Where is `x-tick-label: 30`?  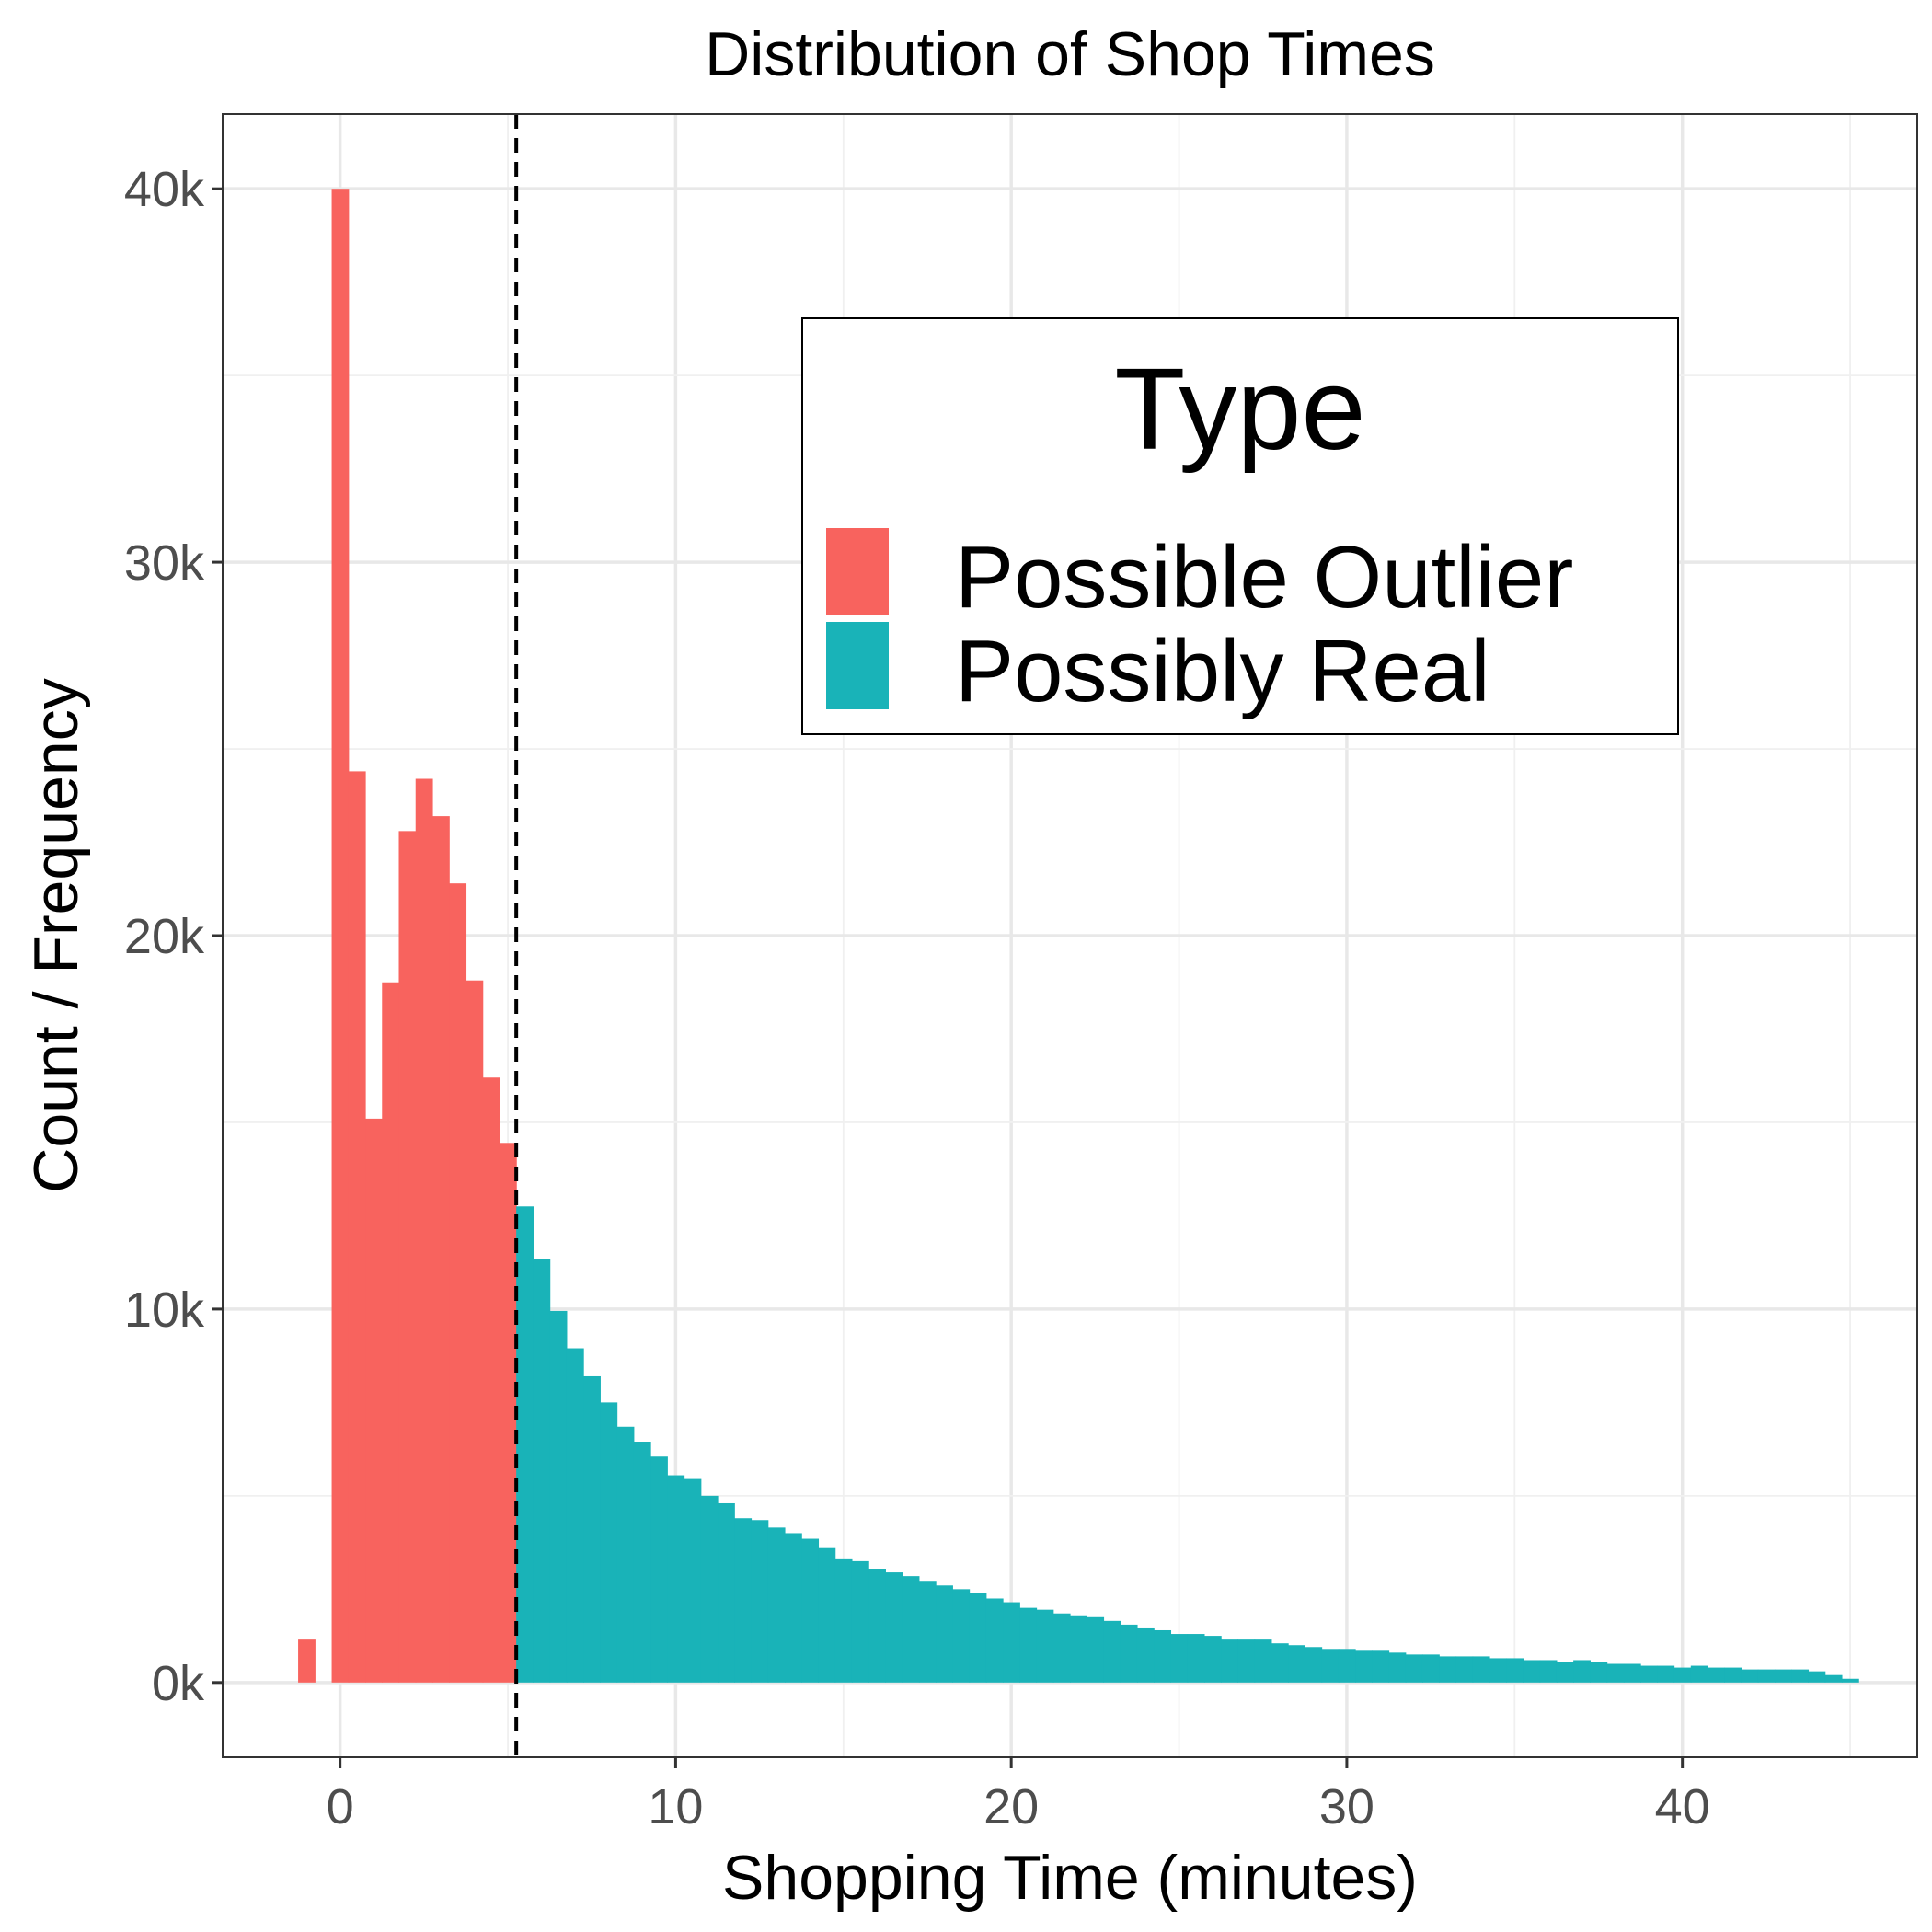
x-tick-label: 30 is located at coordinates (1346, 1806).